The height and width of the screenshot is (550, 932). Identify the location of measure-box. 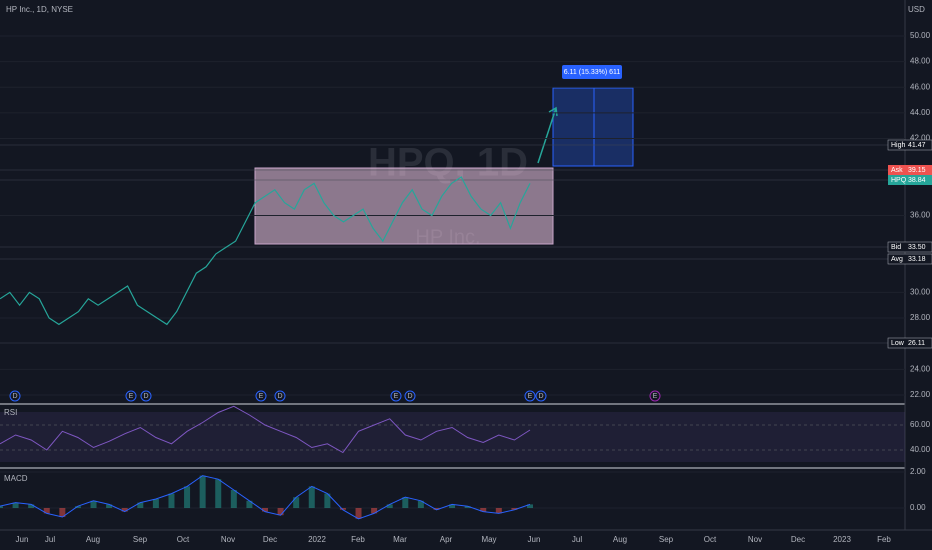
(593, 127).